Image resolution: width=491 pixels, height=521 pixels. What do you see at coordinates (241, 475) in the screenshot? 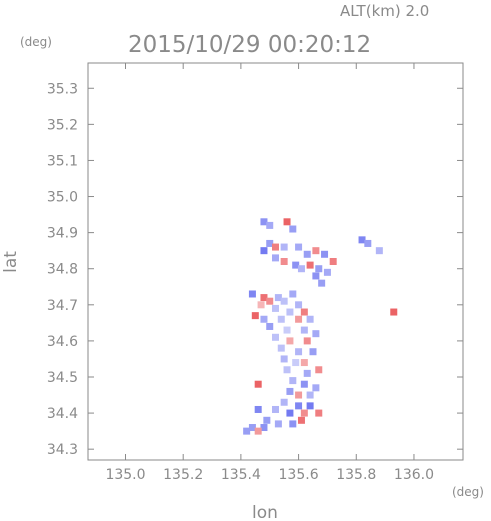
I see `x-tick-label: 135.4` at bounding box center [241, 475].